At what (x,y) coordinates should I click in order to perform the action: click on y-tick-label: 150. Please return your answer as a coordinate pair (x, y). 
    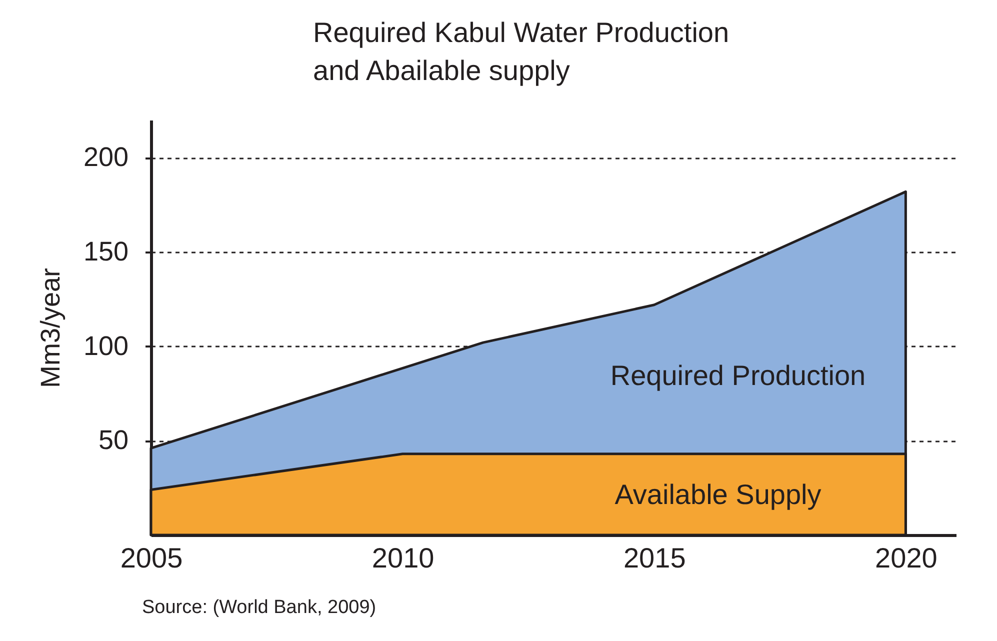
    Looking at the image, I should click on (105, 251).